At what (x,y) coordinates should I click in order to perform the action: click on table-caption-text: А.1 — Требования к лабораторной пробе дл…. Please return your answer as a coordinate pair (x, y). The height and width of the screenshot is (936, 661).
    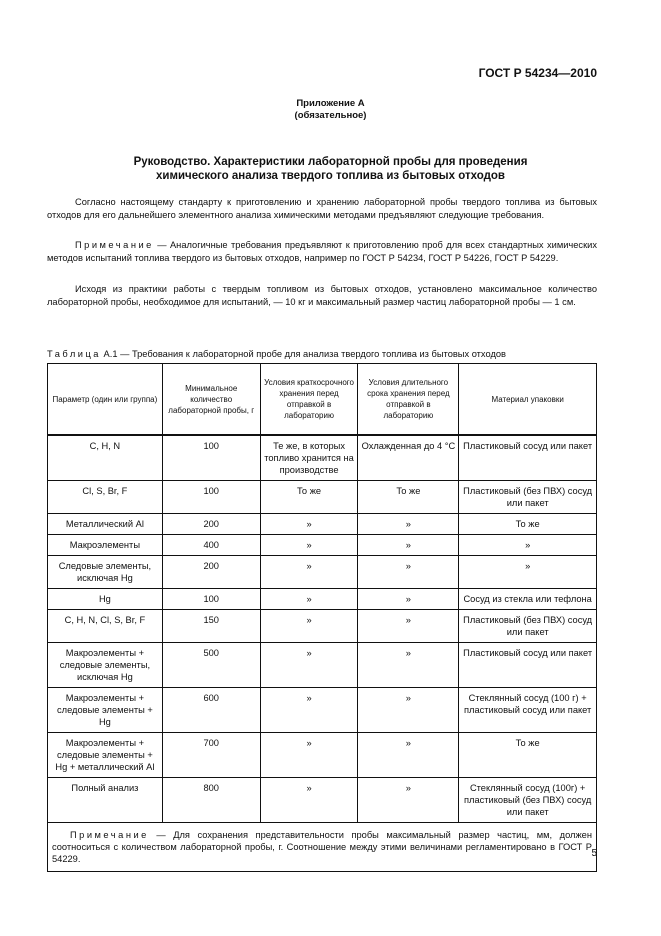
    Looking at the image, I should click on (303, 354).